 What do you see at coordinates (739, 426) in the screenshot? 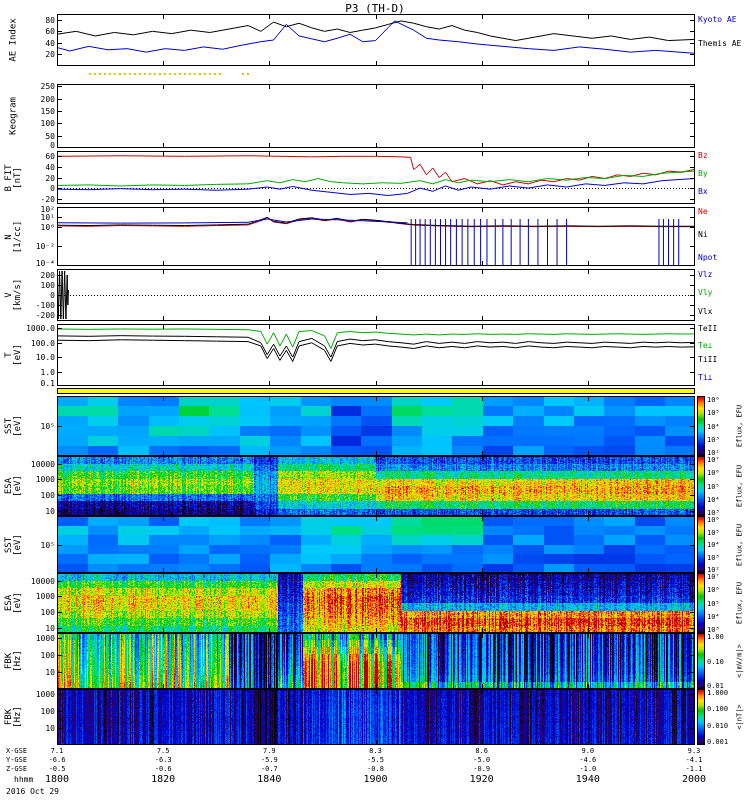
I see `cb-unit-label-sst_i: Eflux, EFU` at bounding box center [739, 426].